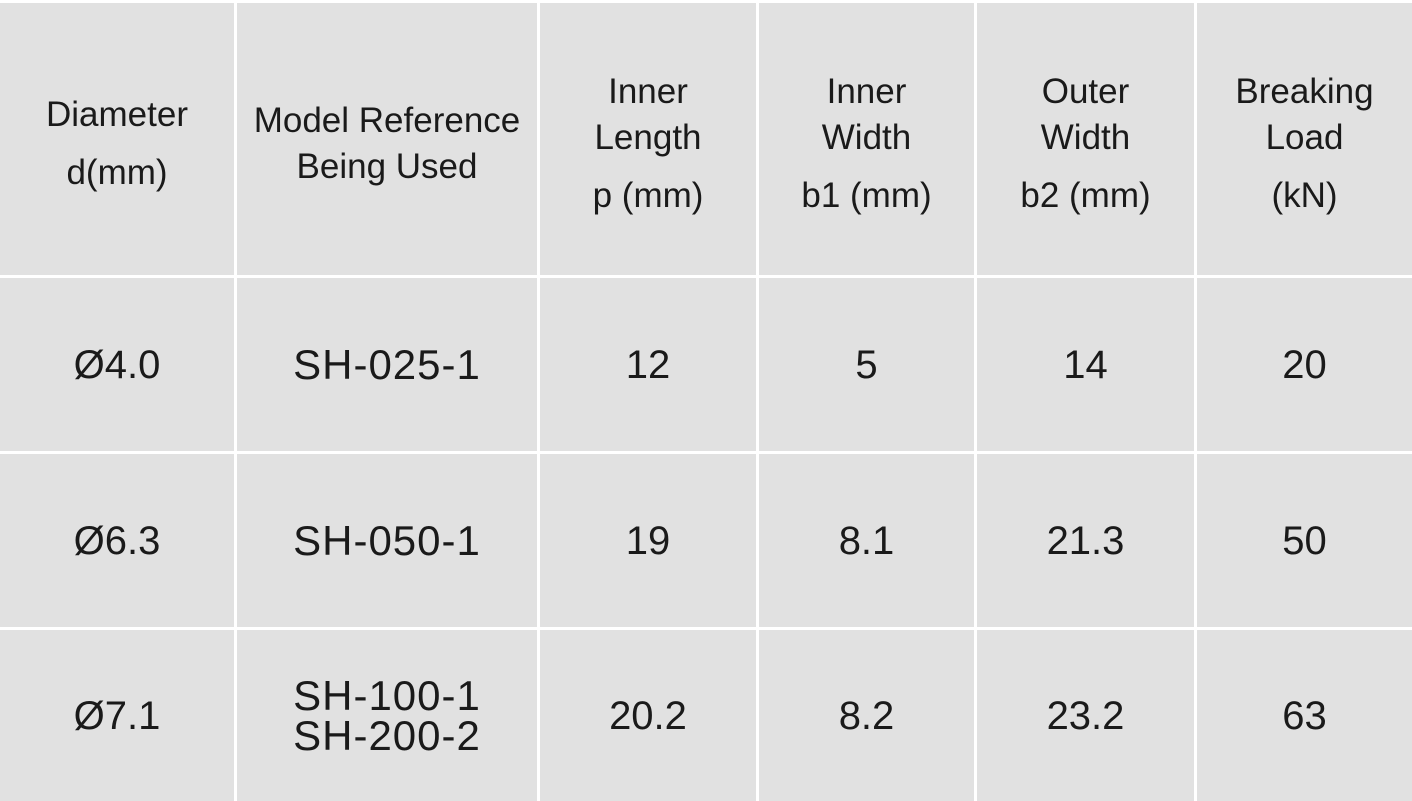 The image size is (1412, 801). I want to click on cell-text: Ø7.1, so click(117, 715).